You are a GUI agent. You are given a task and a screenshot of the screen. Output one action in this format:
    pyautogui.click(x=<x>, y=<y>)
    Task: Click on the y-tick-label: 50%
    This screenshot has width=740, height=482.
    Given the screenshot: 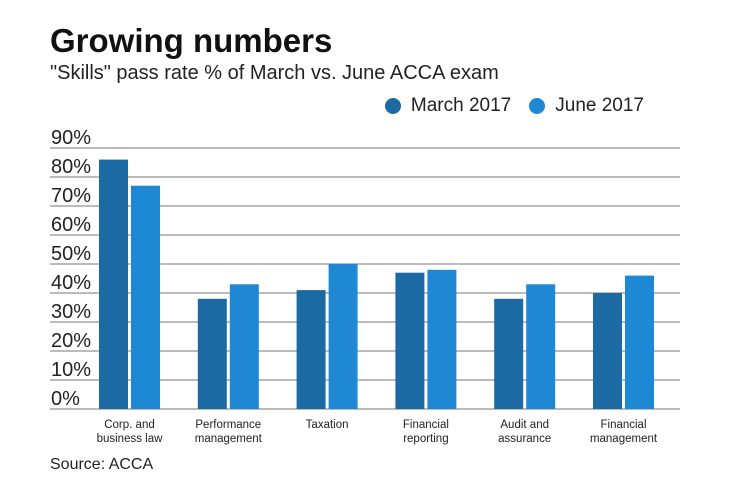 What is the action you would take?
    pyautogui.click(x=71, y=254)
    